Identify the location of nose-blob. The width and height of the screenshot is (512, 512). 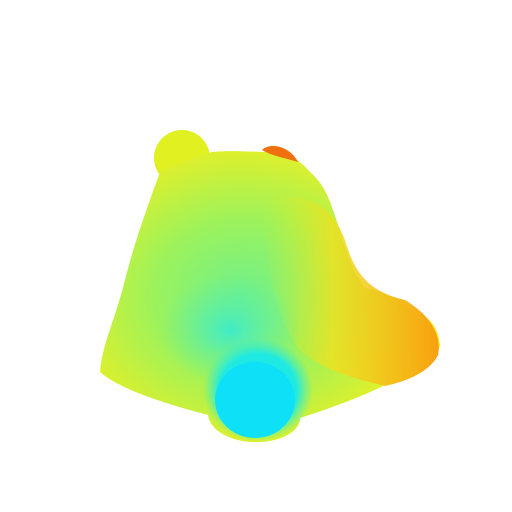
(255, 400).